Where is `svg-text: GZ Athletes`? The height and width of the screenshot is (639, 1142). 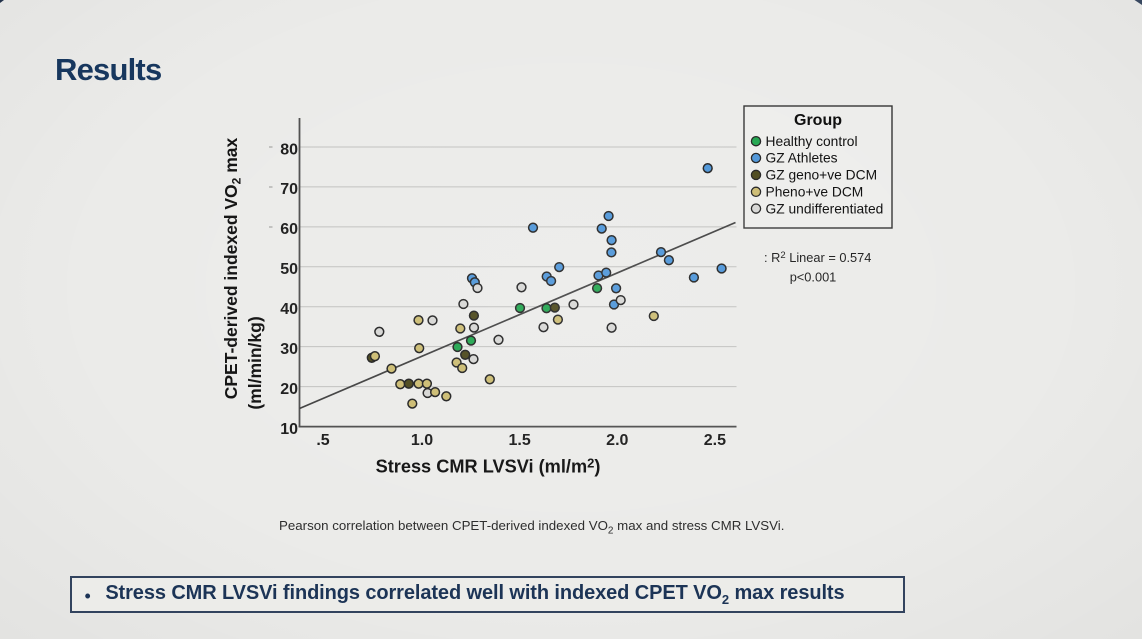 svg-text: GZ Athletes is located at coordinates (802, 158).